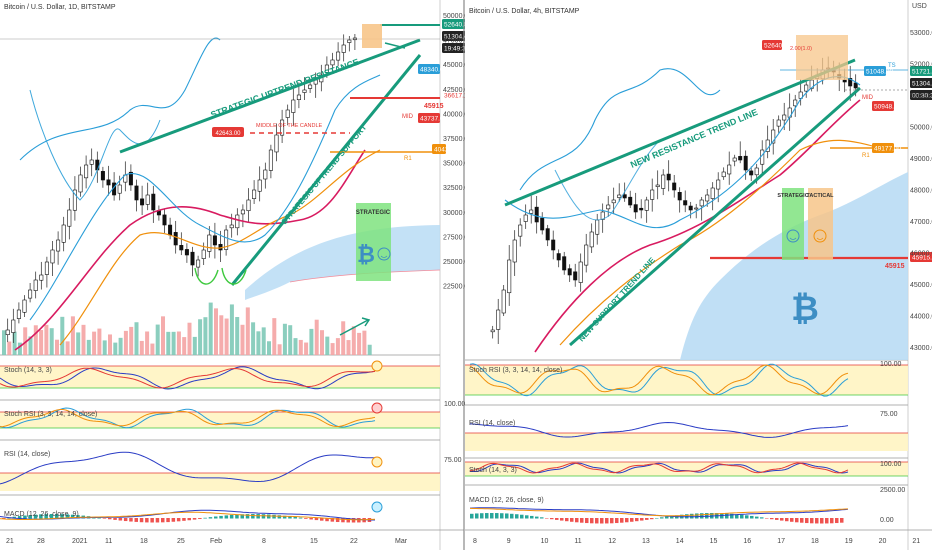 The width and height of the screenshot is (932, 555). Describe the element at coordinates (453, 460) in the screenshot. I see `rsi-tick: 75.00` at that location.